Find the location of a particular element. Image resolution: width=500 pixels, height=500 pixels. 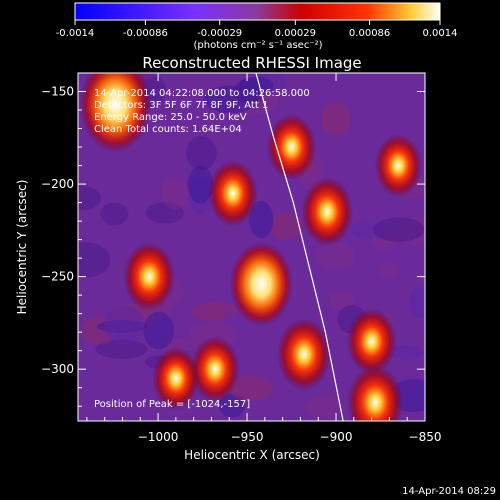

colorbar-frame is located at coordinates (257, 11).